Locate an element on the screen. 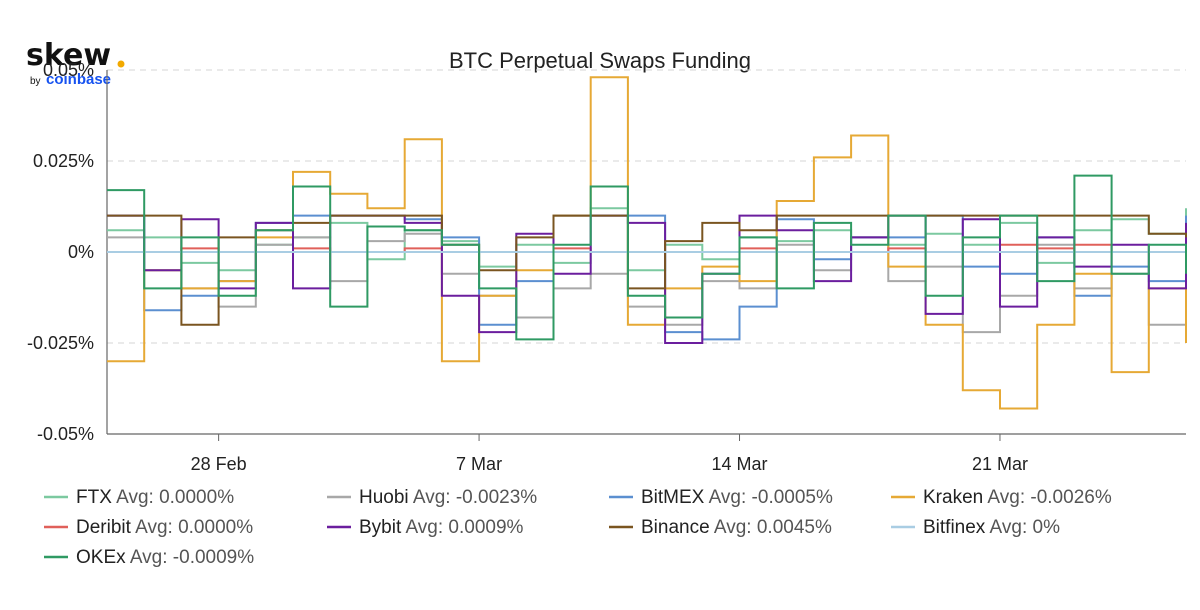 The height and width of the screenshot is (610, 1200). legend-label: Binance Avg: 0.0045% is located at coordinates (736, 527).